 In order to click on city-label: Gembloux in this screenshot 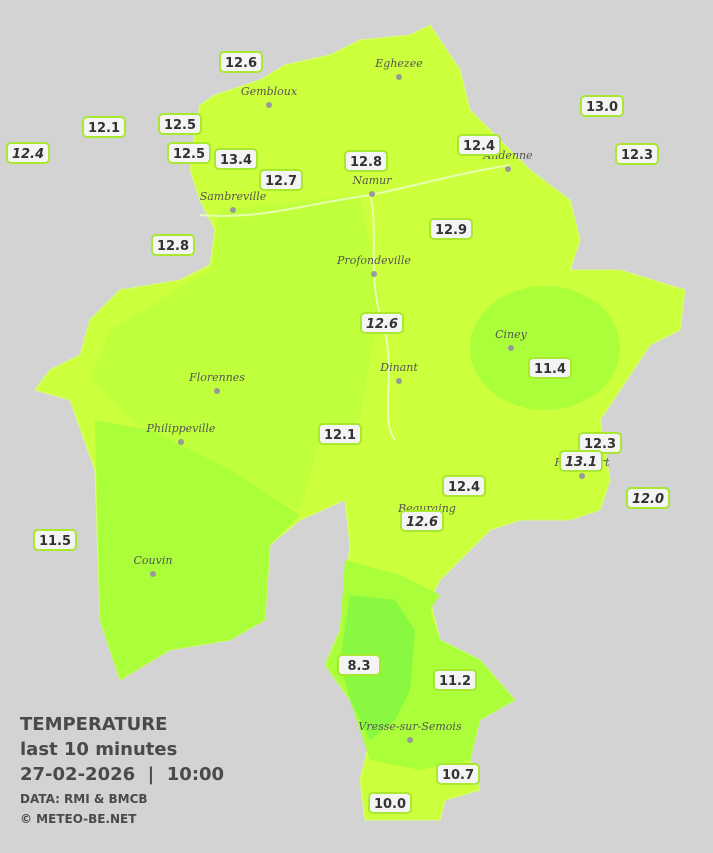, I will do `click(269, 91)`.